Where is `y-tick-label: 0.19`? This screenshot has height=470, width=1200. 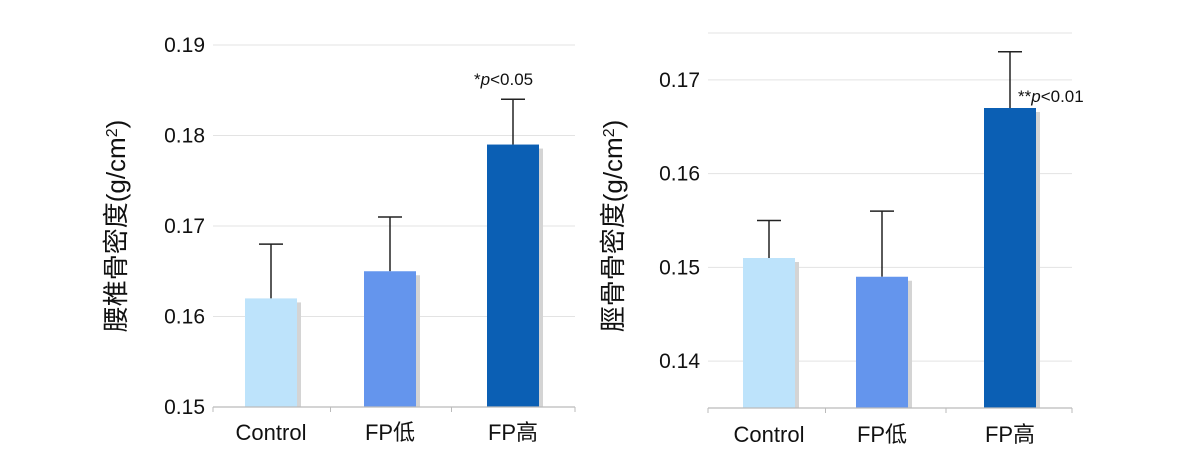 y-tick-label: 0.19 is located at coordinates (184, 45).